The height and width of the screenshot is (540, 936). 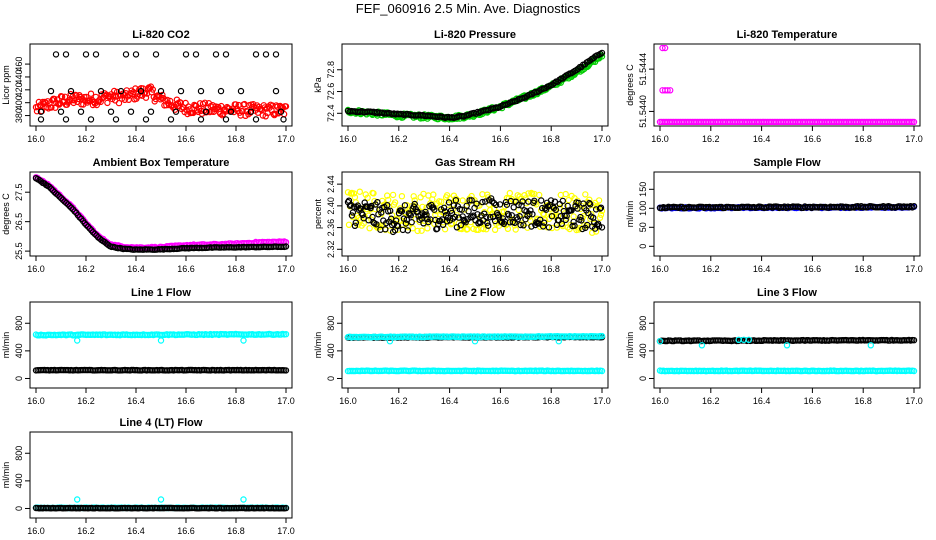 I want to click on plot-frame-line2, so click(x=475, y=345).